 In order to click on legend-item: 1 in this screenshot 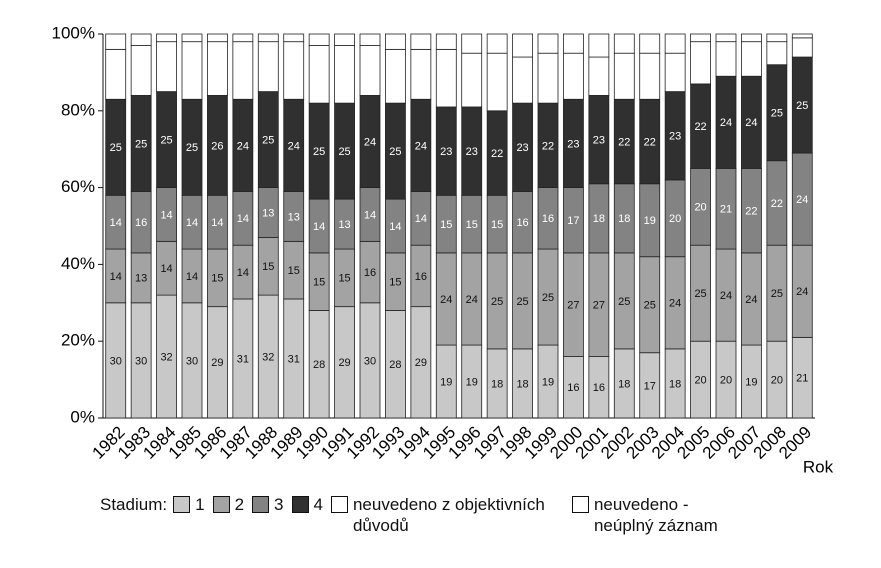, I will do `click(189, 504)`.